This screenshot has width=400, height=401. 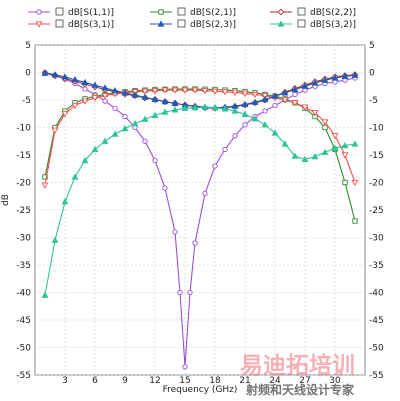 What do you see at coordinates (23, 129) in the screenshot?
I see `y-tick-label-left: -10` at bounding box center [23, 129].